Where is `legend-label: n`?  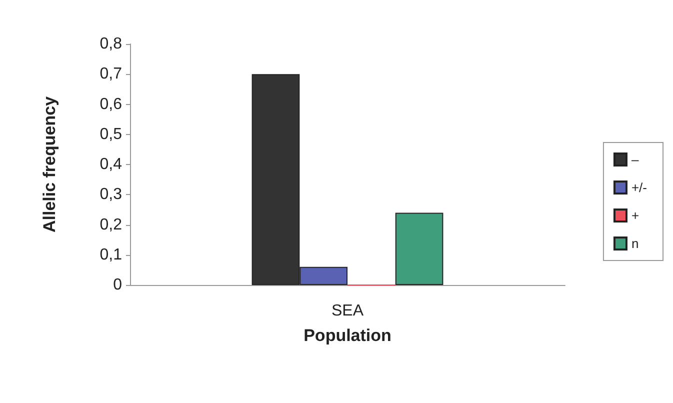
legend-label: n is located at coordinates (635, 243).